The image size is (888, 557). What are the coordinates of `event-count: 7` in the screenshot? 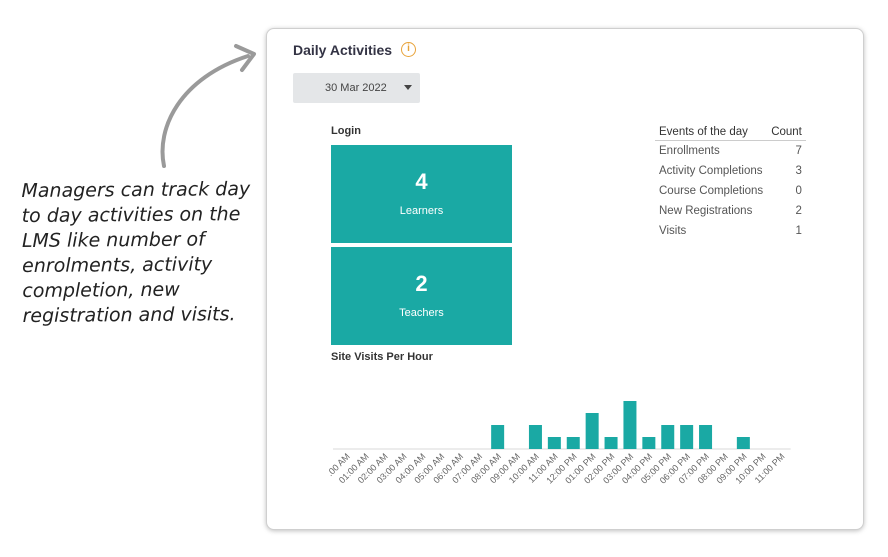 It's located at (798, 151).